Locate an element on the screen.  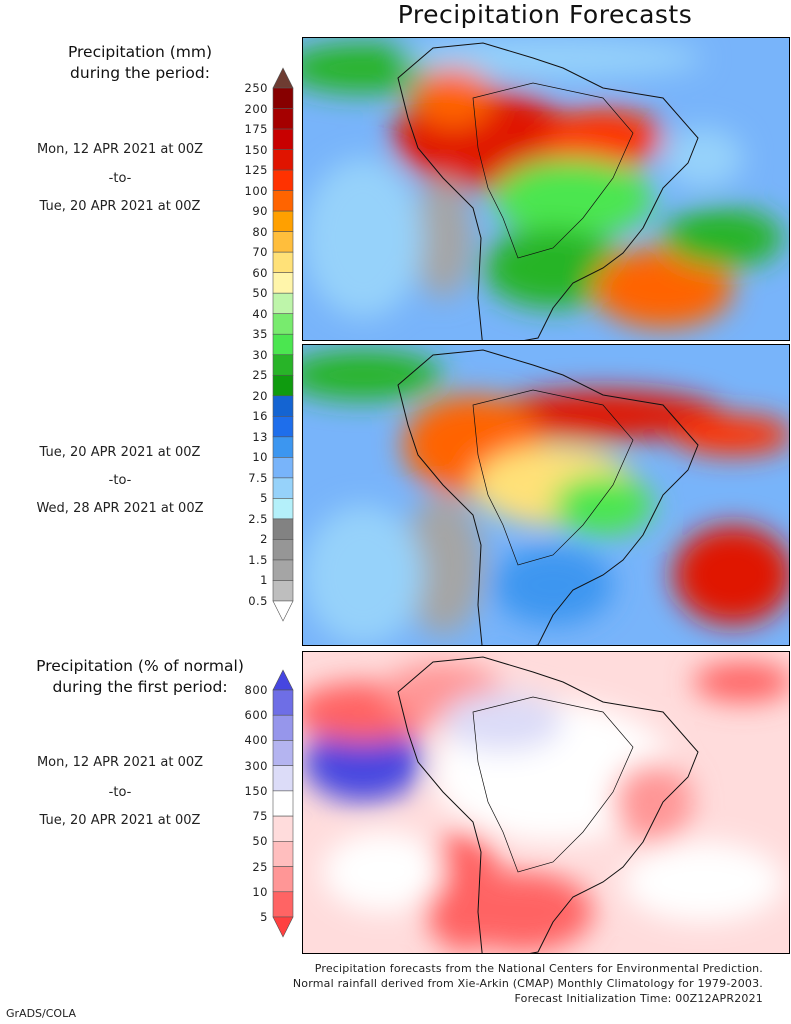
colorbar-tick-label: 60 is located at coordinates (260, 272).